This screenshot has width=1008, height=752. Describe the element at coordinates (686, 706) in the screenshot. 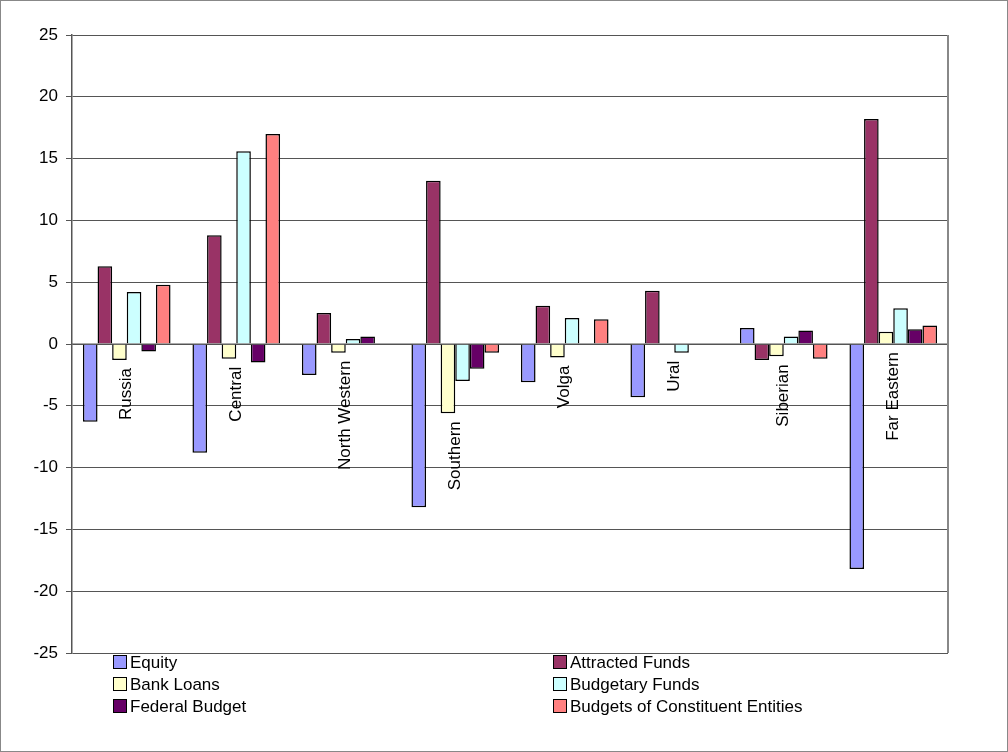

I see `legend-label: Budgets of Constituent Entities` at that location.